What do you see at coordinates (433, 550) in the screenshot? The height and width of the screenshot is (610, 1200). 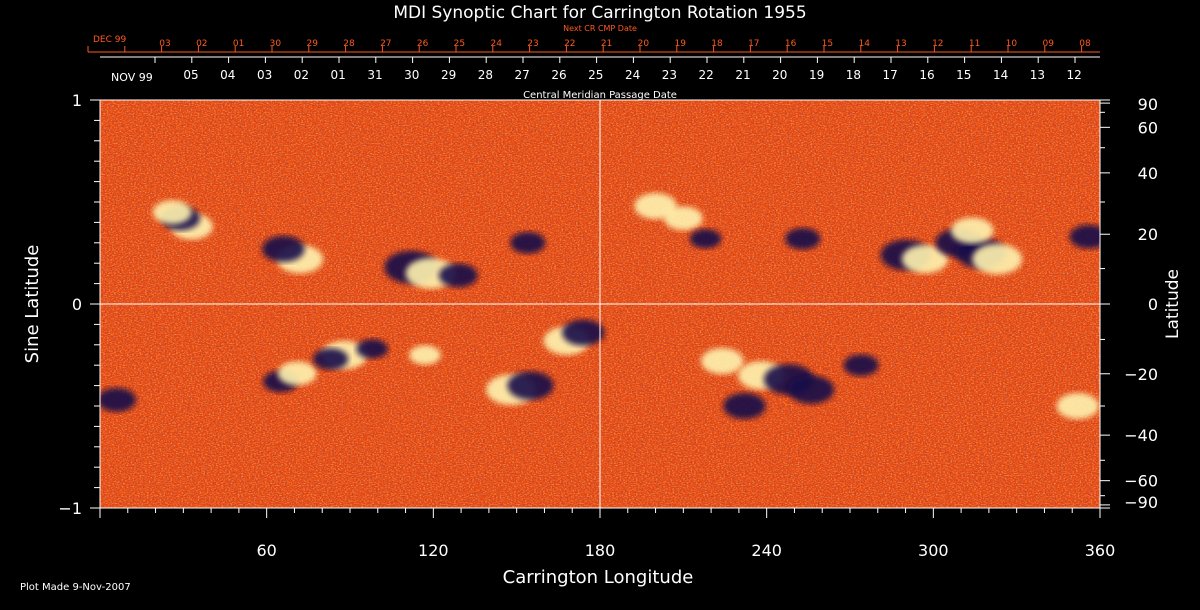 I see `x-tick-label: 120` at bounding box center [433, 550].